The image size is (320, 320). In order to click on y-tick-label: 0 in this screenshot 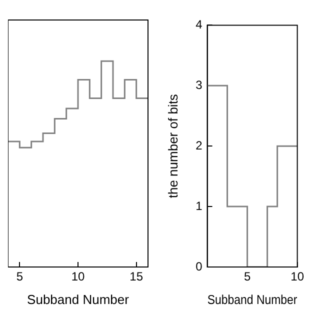, I will do `click(199, 266)`.